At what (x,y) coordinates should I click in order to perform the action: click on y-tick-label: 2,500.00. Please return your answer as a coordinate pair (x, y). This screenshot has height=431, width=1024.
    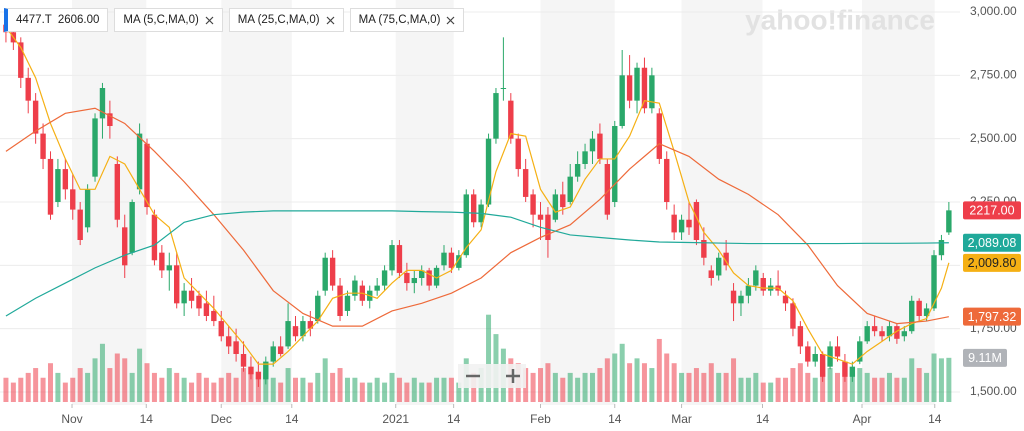
    Looking at the image, I should click on (993, 138).